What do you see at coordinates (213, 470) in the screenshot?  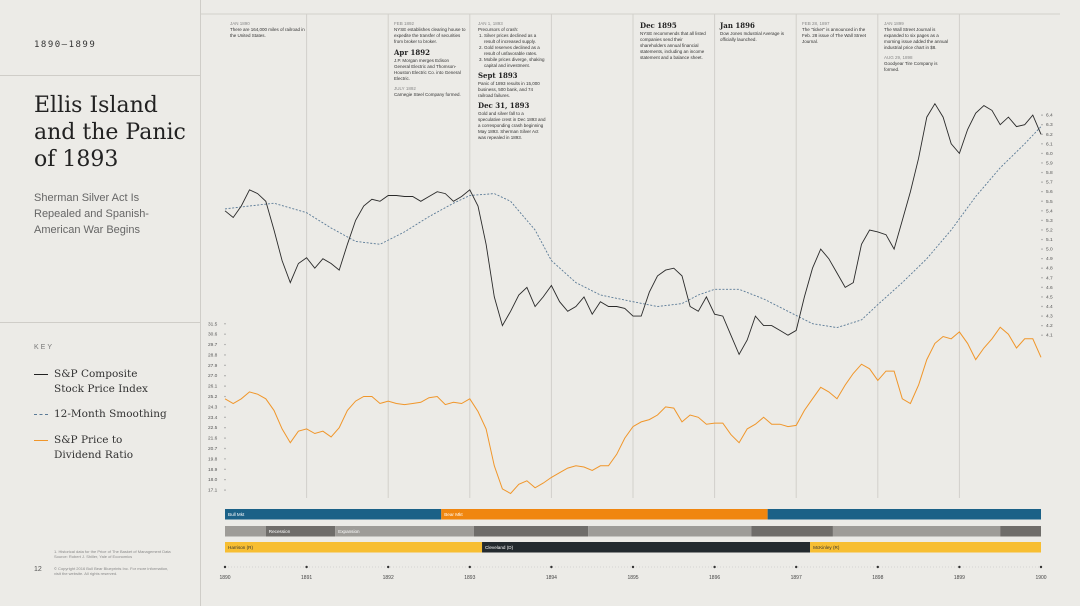 I see `pd-tick-label: 18.9` at bounding box center [213, 470].